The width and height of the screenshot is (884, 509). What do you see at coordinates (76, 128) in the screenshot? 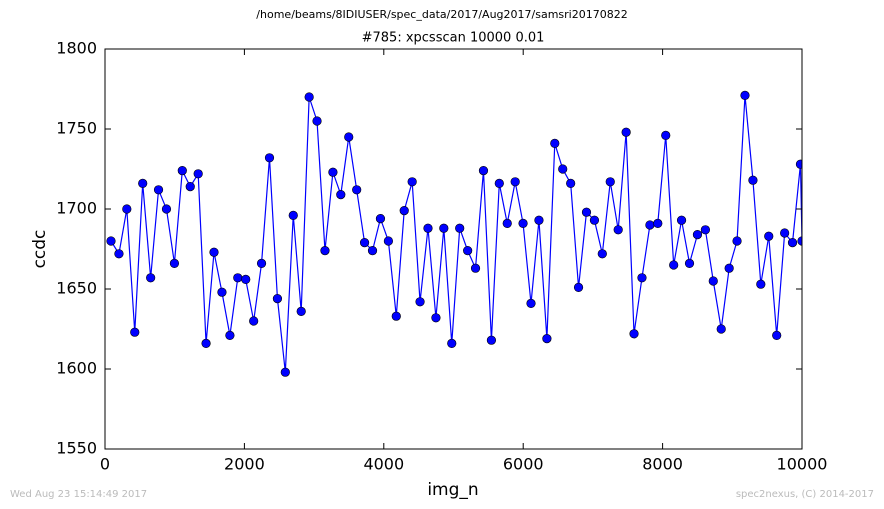
I see `y-tick-label: 1750` at bounding box center [76, 128].